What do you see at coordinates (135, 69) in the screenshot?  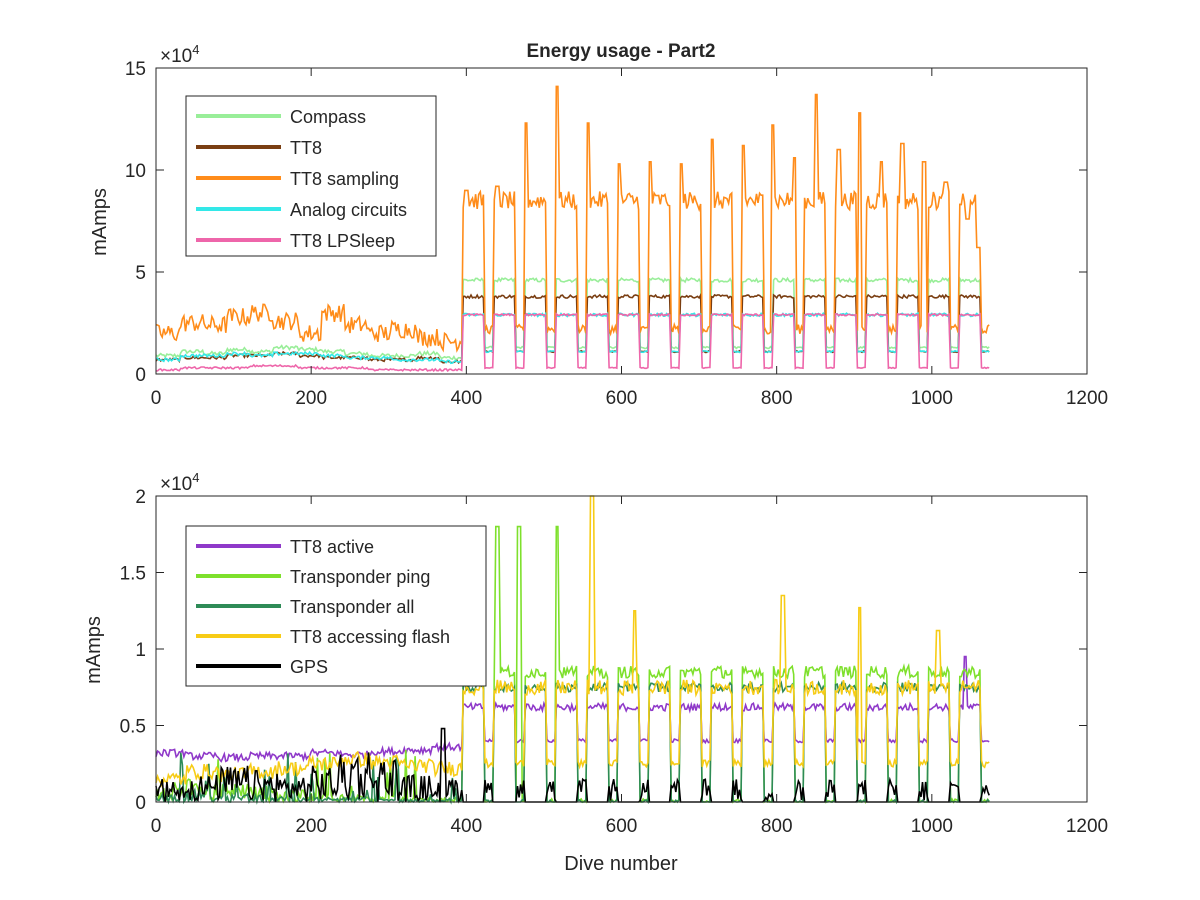 I see `y-tick-label: 15` at bounding box center [135, 69].